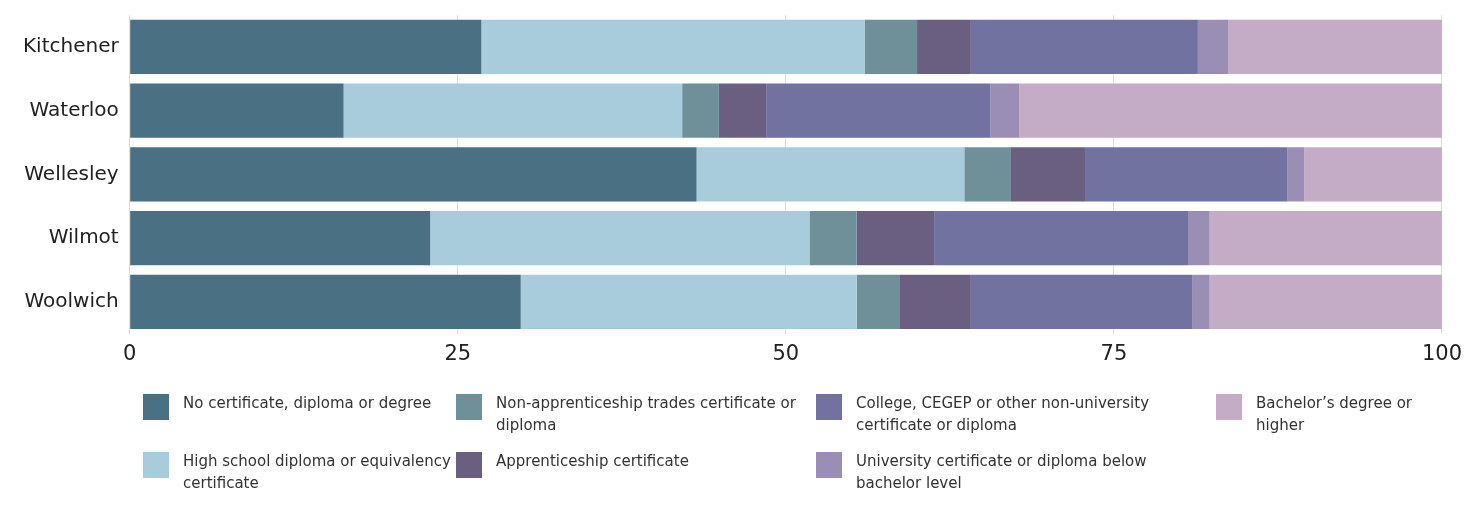 Image resolution: width=1470 pixels, height=528 pixels. What do you see at coordinates (317, 472) in the screenshot?
I see `legend-label: High school diploma or equivalency certificate` at bounding box center [317, 472].